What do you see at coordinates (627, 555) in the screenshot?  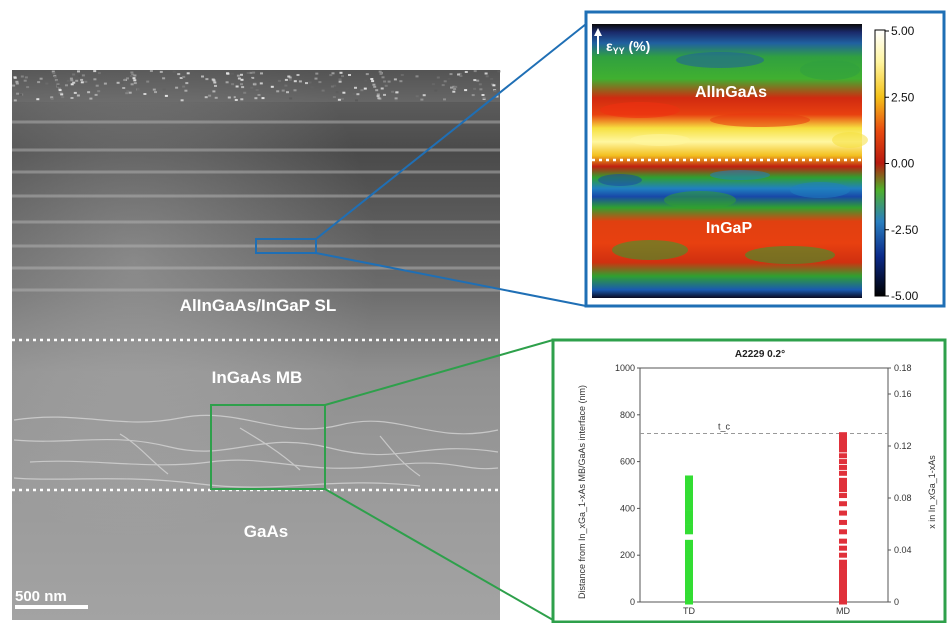 I see `y-tick-label-left: 200` at bounding box center [627, 555].